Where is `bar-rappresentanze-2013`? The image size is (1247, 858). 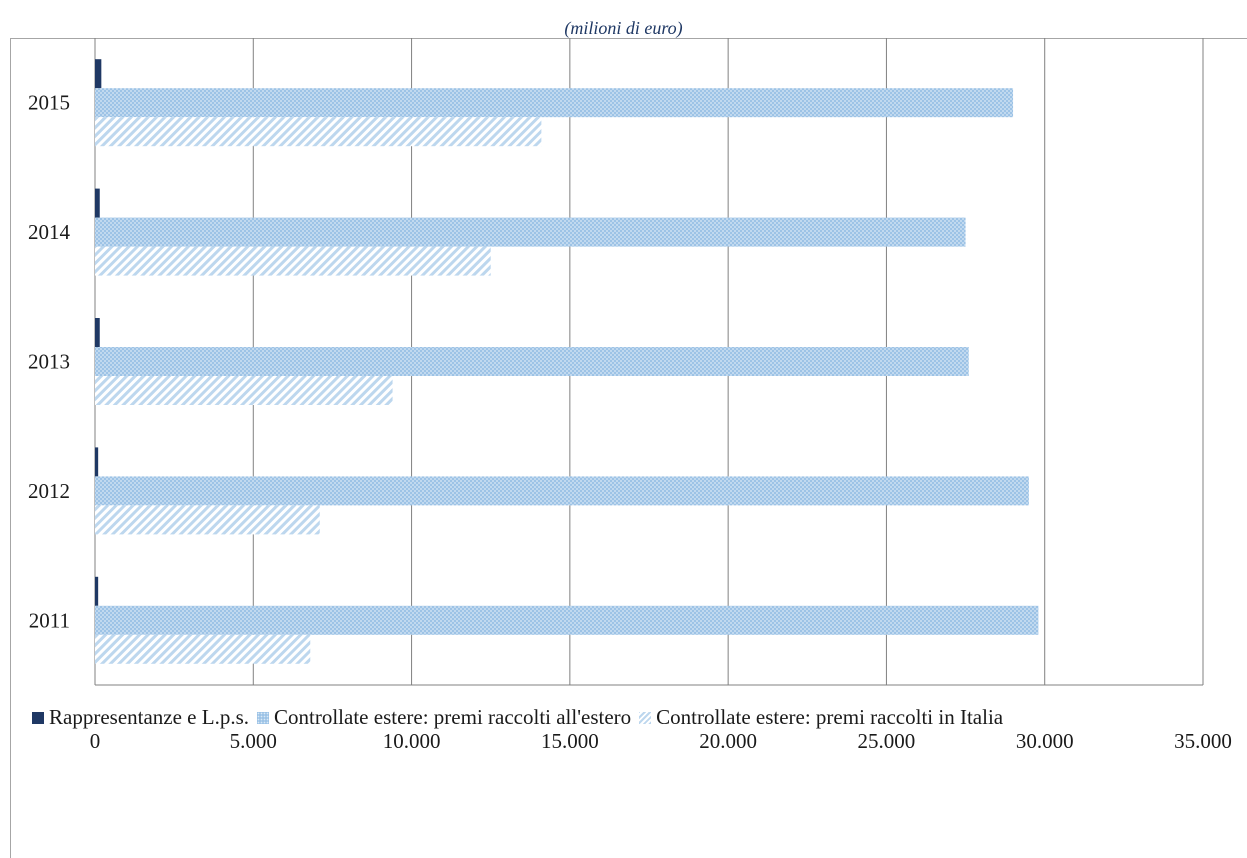
bar-rappresentanze-2013 is located at coordinates (97, 332).